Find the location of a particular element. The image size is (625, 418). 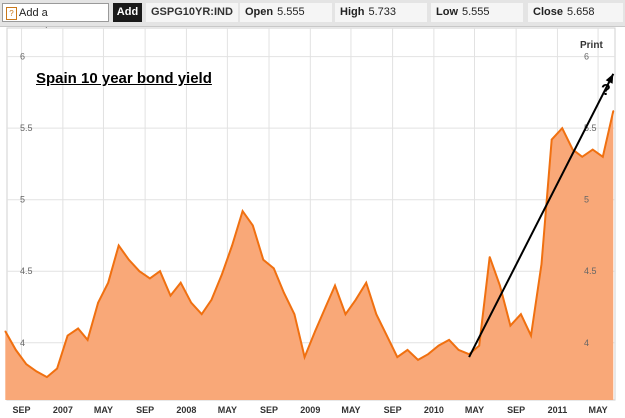

high-stat: High 5.733 is located at coordinates (381, 12).